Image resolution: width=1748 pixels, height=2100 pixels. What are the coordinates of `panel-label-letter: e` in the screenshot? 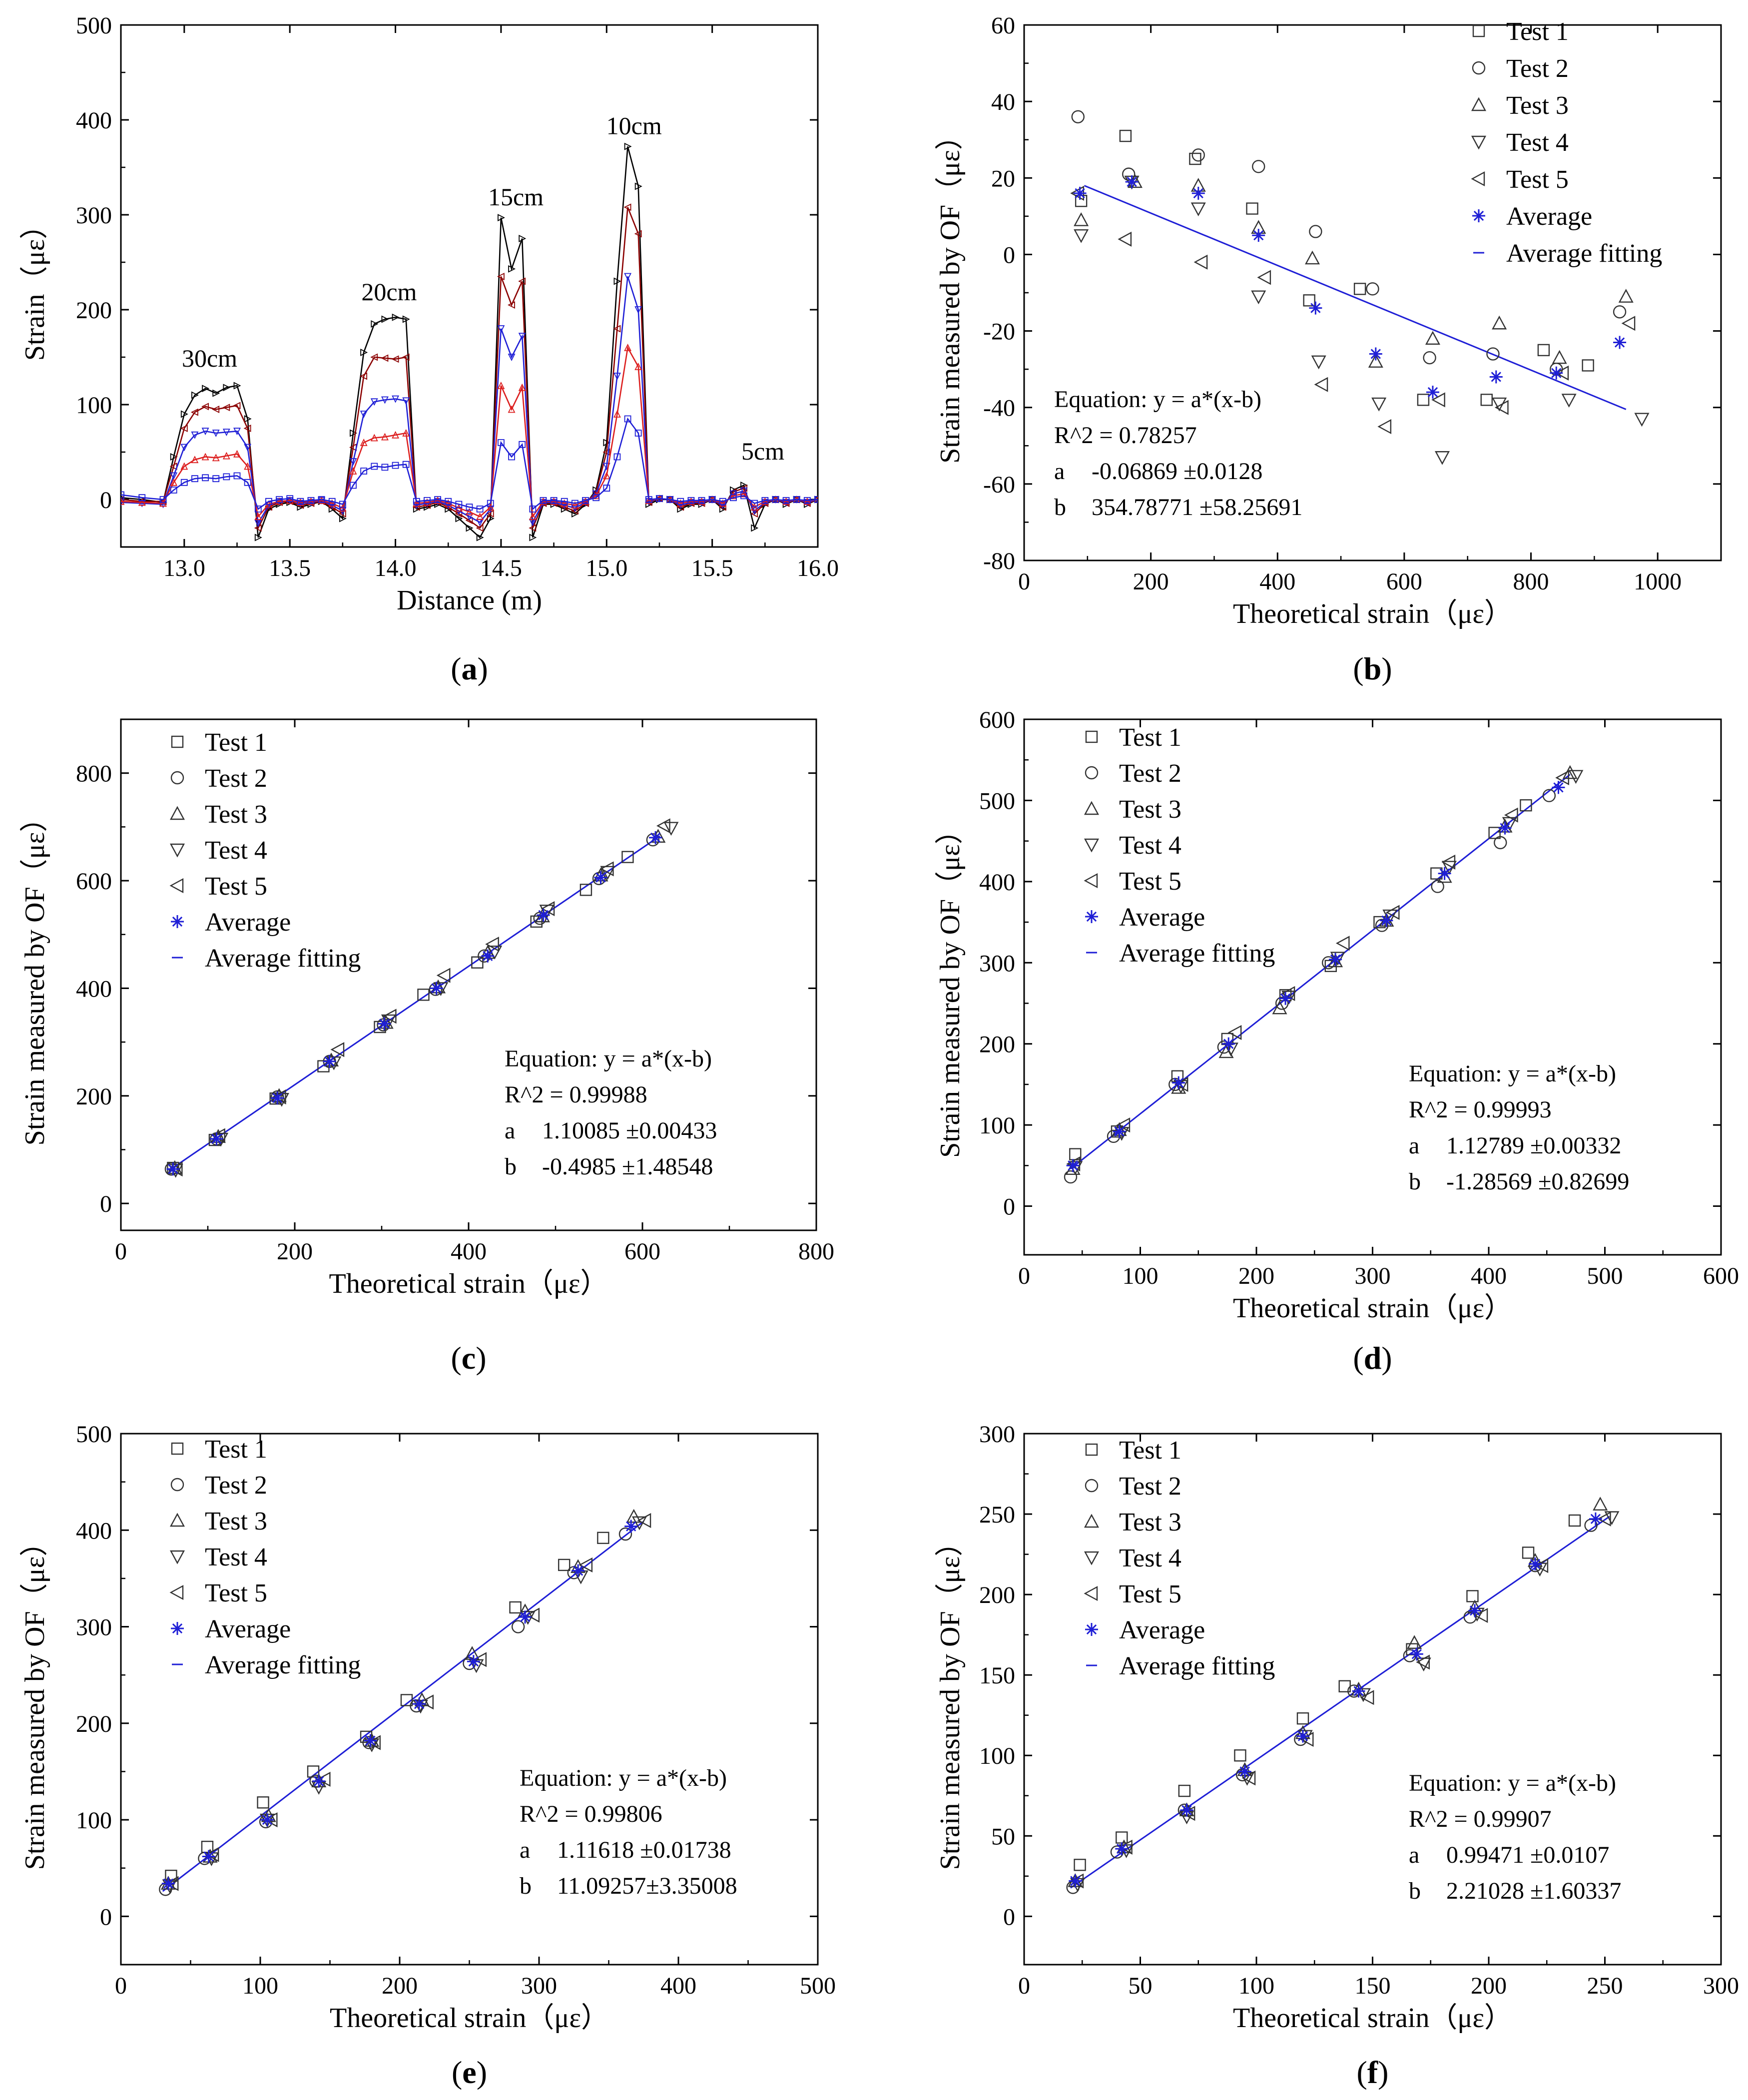 It's located at (469, 2073).